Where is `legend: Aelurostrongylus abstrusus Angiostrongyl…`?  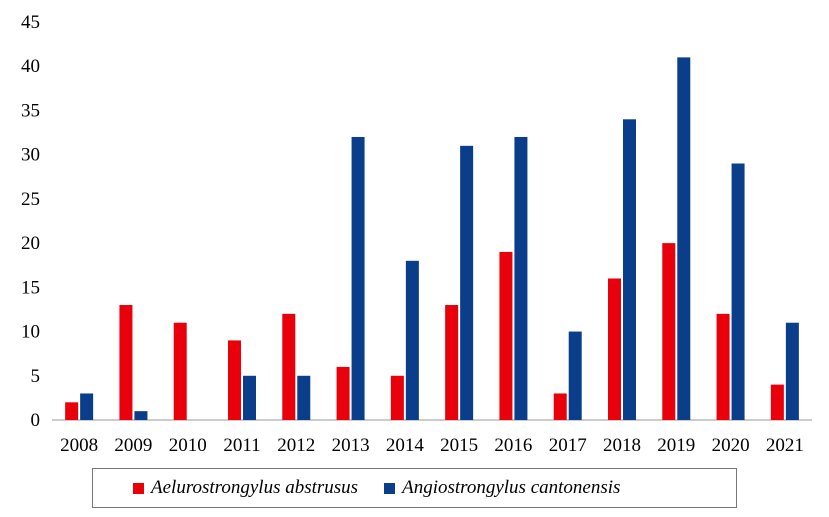
legend: Aelurostrongylus abstrusus Angiostrongyl… is located at coordinates (414, 488).